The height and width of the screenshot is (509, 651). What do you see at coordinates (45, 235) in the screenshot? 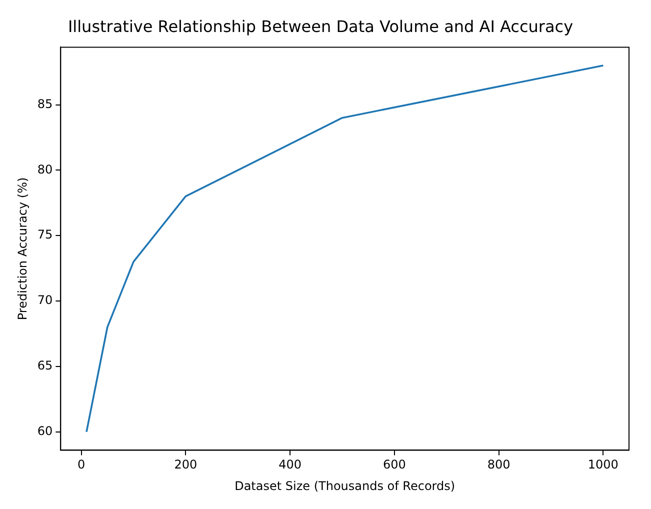
I see `y-tick-label: 75` at bounding box center [45, 235].